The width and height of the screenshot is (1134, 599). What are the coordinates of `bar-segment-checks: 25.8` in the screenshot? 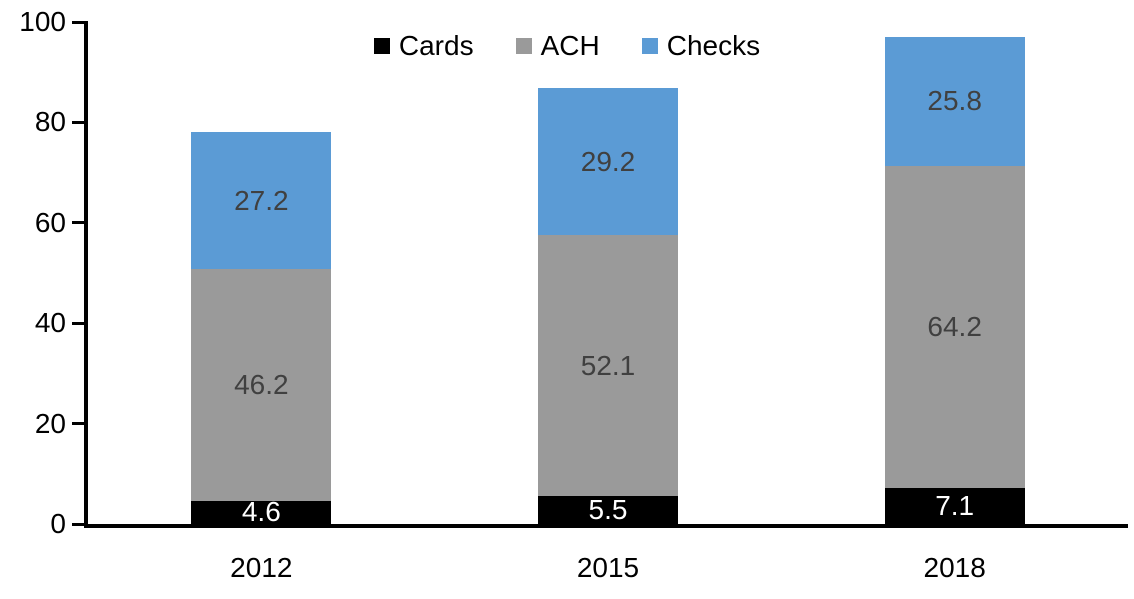 It's located at (954, 101).